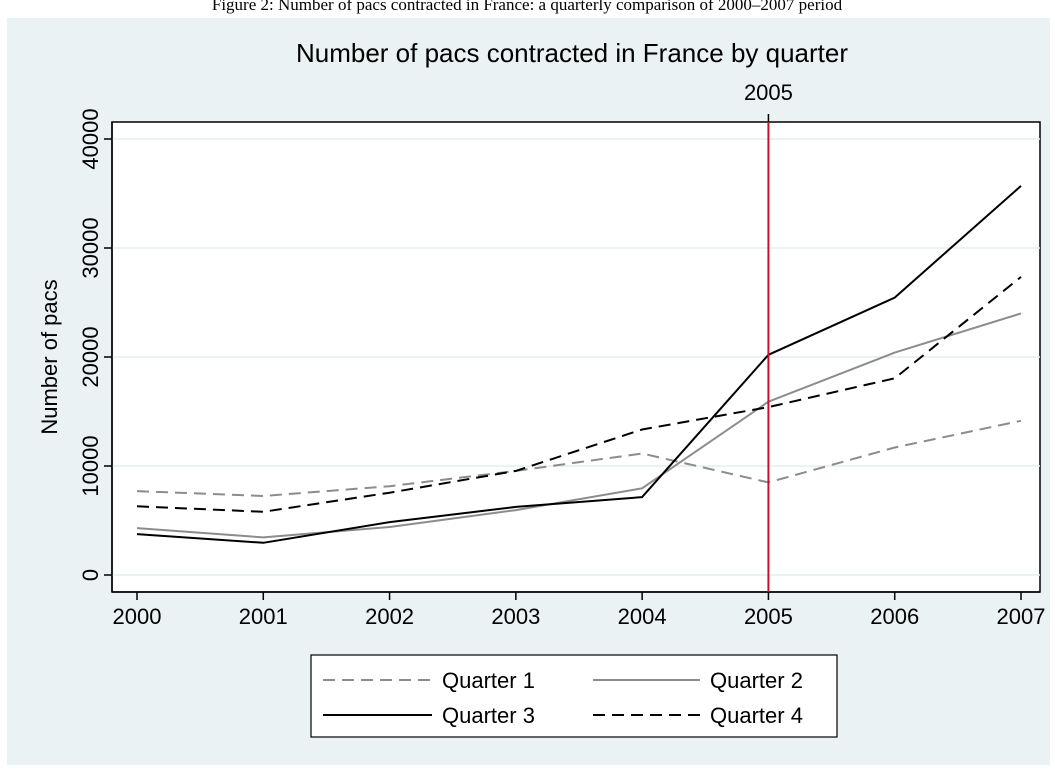  What do you see at coordinates (768, 92) in the screenshot?
I see `reference-line-label: 2005` at bounding box center [768, 92].